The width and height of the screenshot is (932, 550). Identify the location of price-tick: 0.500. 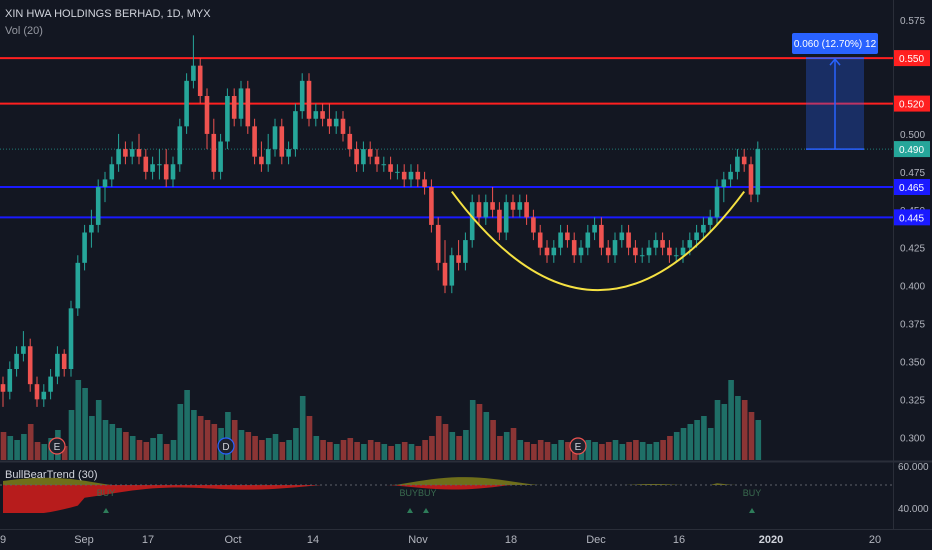
(912, 135).